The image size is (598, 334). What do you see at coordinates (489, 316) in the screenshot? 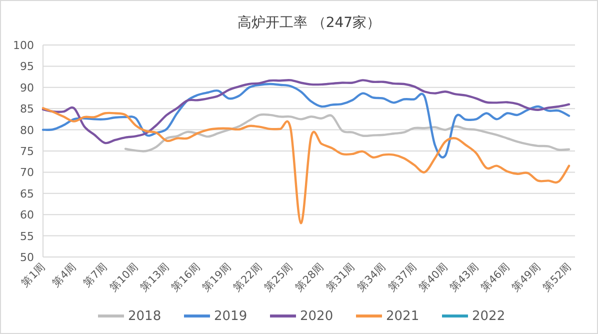
I see `legend-label: 2022` at bounding box center [489, 316].